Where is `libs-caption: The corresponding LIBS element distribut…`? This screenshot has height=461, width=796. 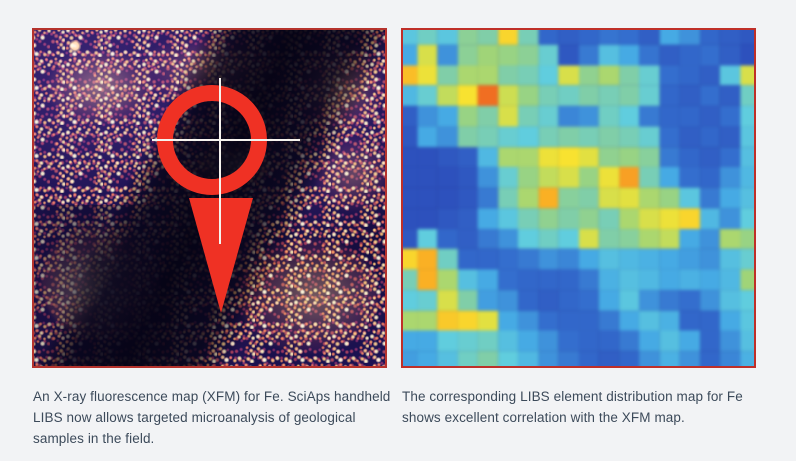 libs-caption: The corresponding LIBS element distribut… is located at coordinates (577, 407).